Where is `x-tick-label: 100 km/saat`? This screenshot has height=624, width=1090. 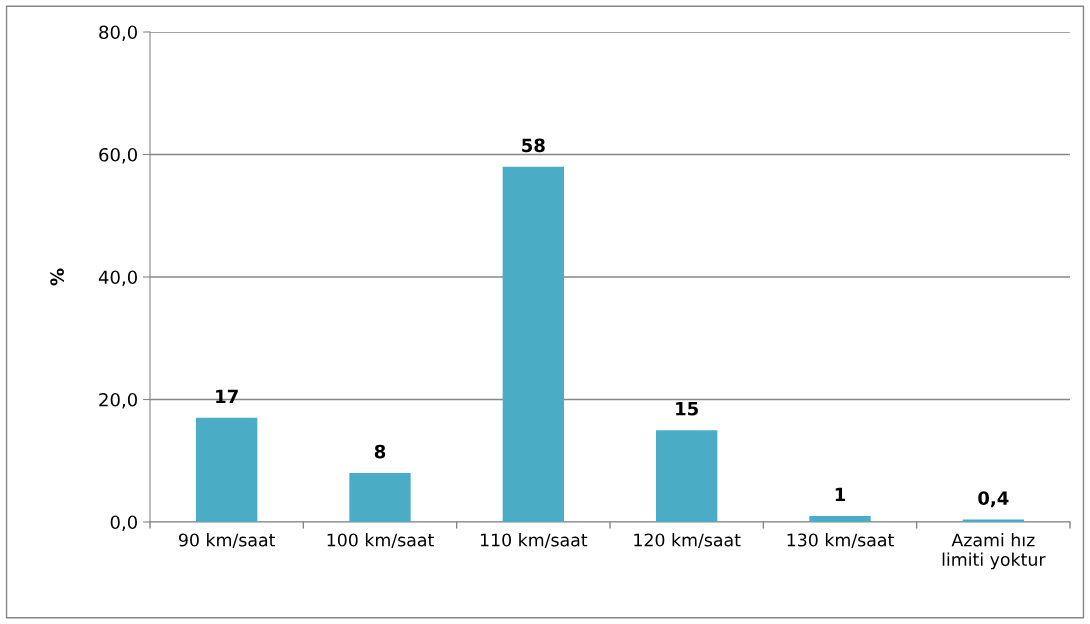
x-tick-label: 100 km/saat is located at coordinates (380, 540).